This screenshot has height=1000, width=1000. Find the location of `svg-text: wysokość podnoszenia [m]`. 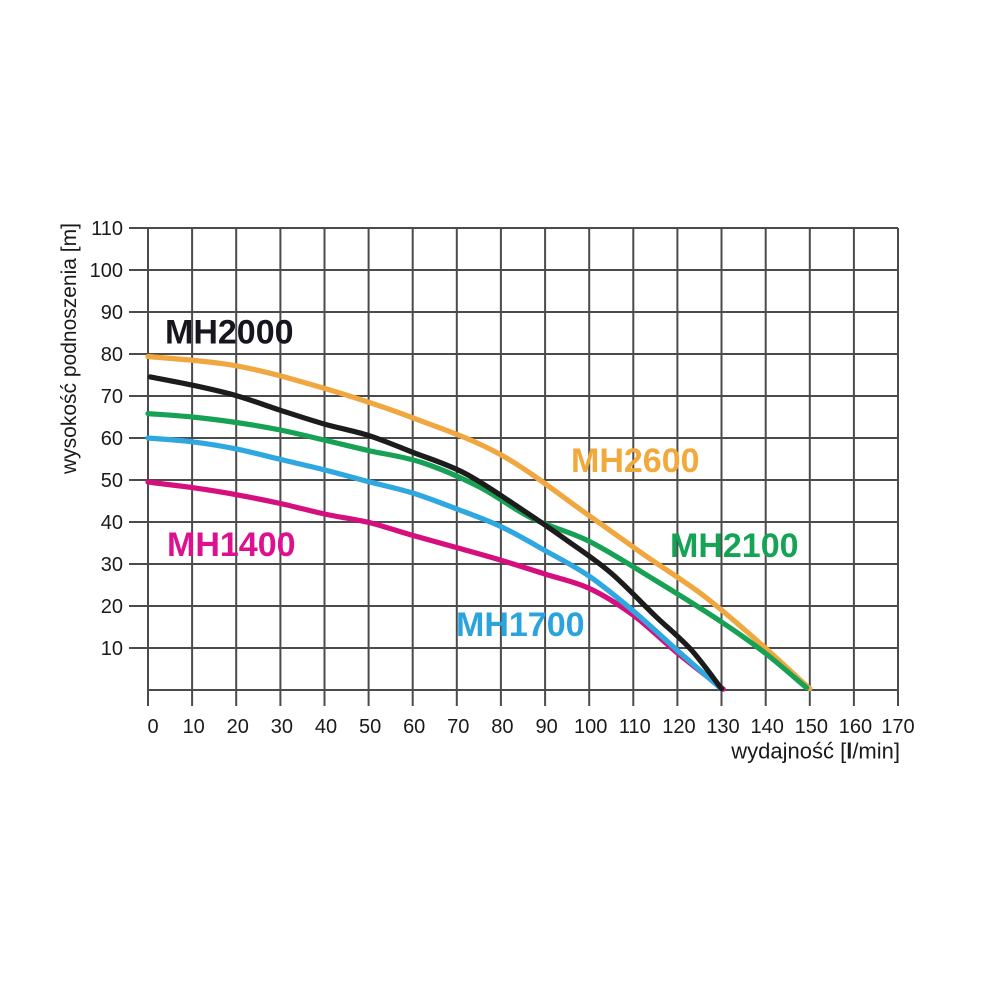

svg-text: wysokość podnoszenia [m] is located at coordinates (69, 349).